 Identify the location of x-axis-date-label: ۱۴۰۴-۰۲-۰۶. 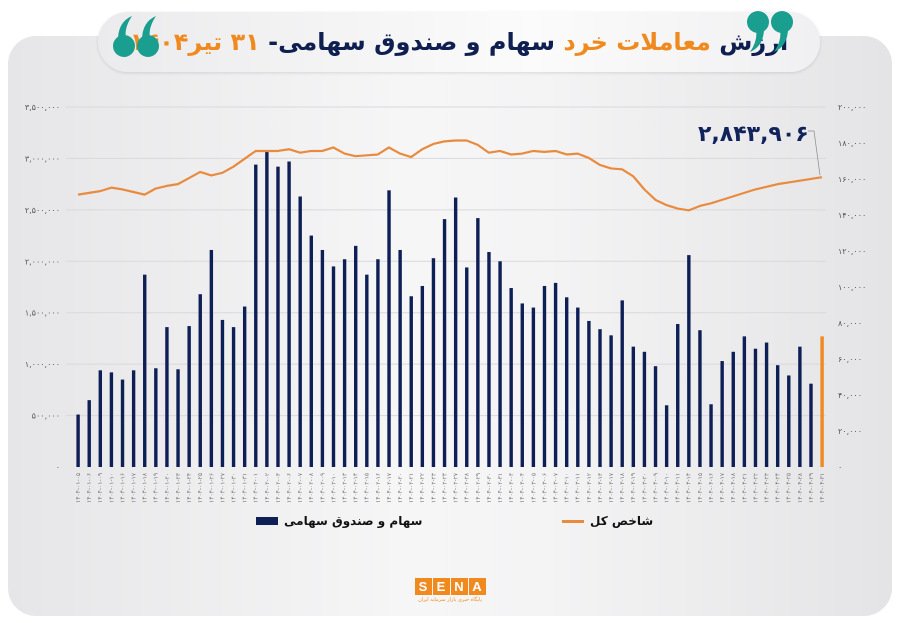
(289, 488).